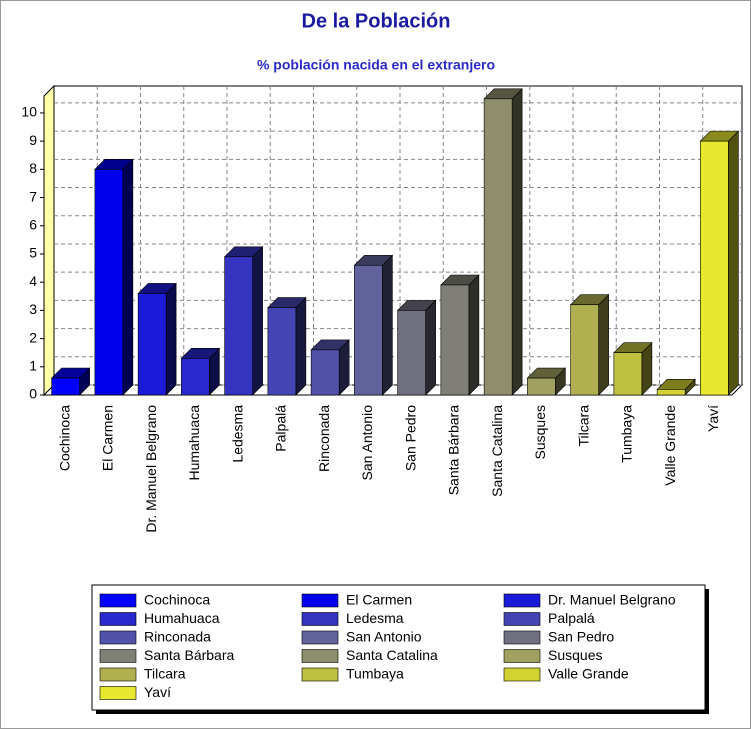  I want to click on legend-label: San Pedro, so click(581, 637).